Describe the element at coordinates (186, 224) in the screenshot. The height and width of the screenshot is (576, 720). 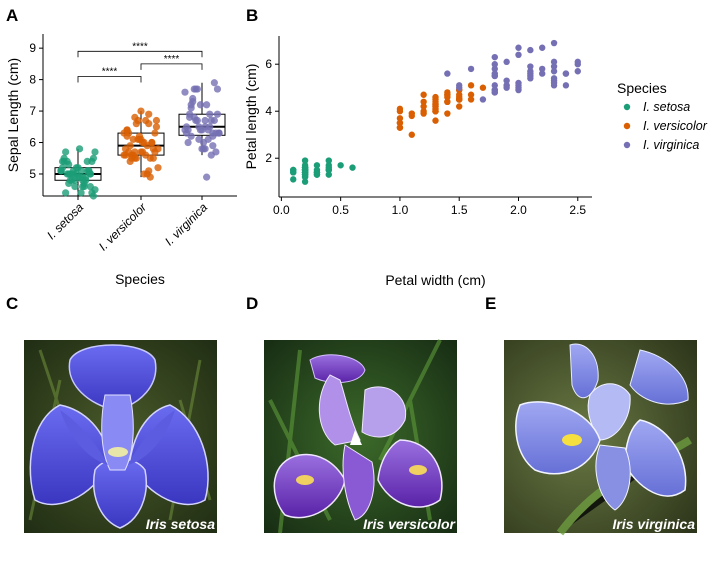
I see `x-tick-label: I. virginica` at that location.